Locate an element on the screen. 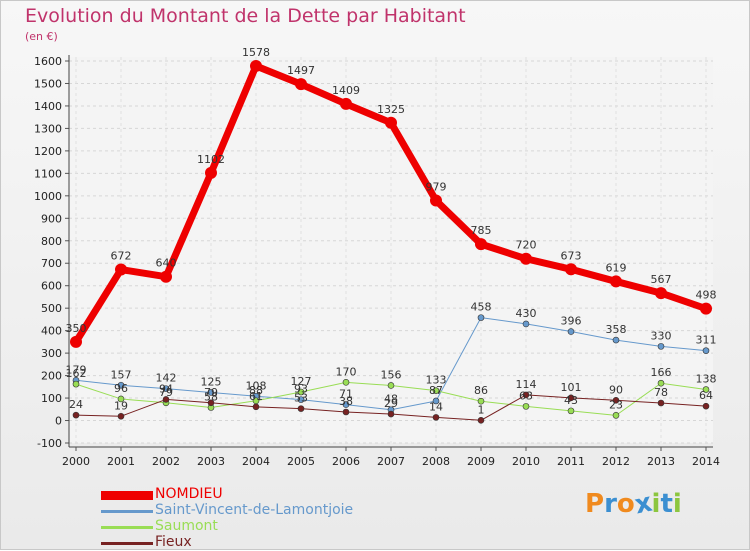  data-label: 24 is located at coordinates (76, 404).